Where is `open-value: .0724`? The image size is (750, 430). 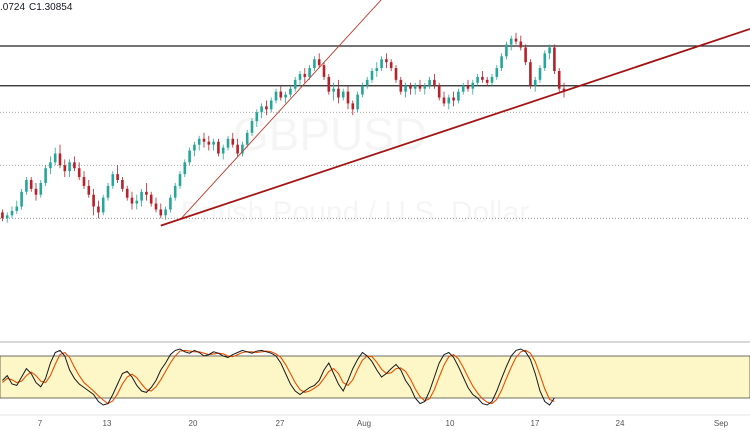 open-value: .0724 is located at coordinates (13, 7).